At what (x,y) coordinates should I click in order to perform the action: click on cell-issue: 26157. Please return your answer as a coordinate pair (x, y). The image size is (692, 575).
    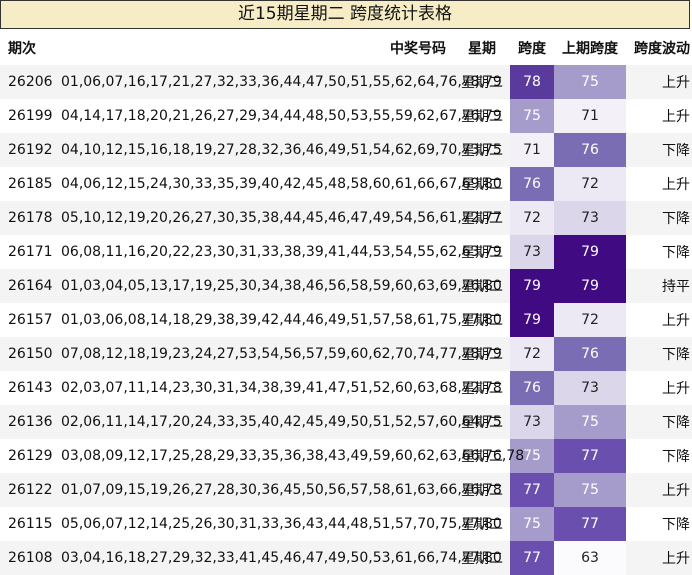
    Looking at the image, I should click on (28, 320).